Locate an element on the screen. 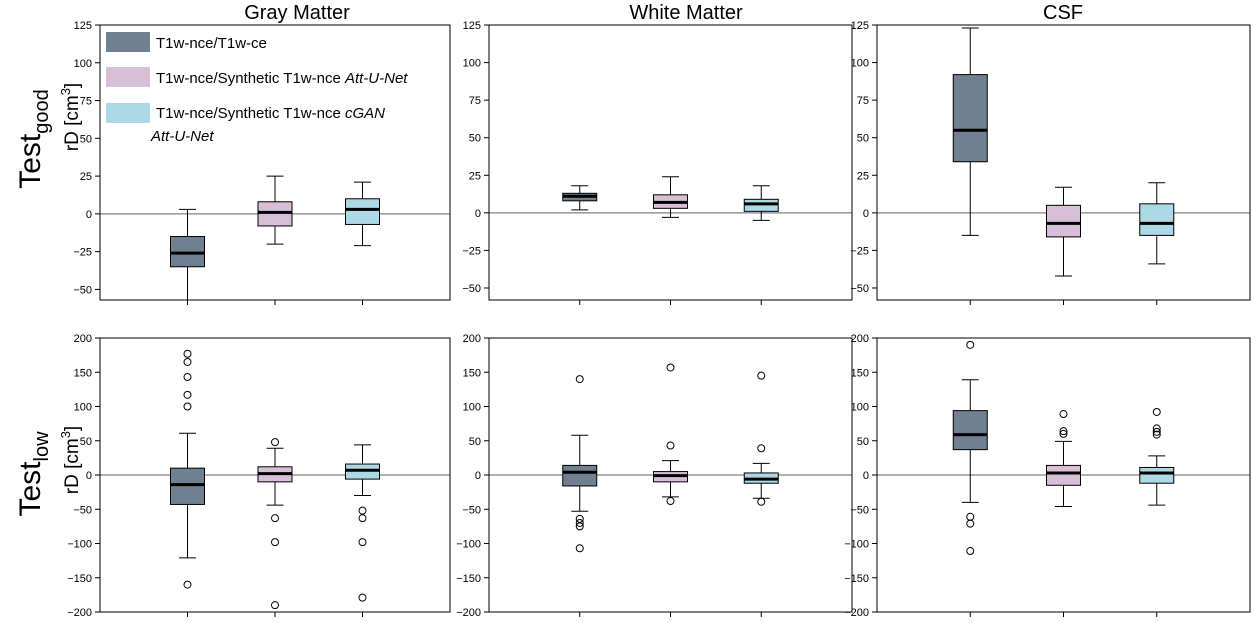  y-axis-label-text: rD [cm is located at coordinates (72, 123).